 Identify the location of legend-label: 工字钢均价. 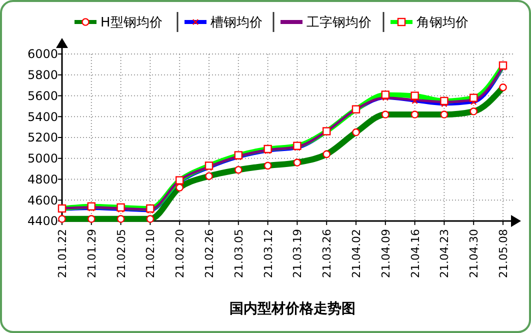
(339, 22).